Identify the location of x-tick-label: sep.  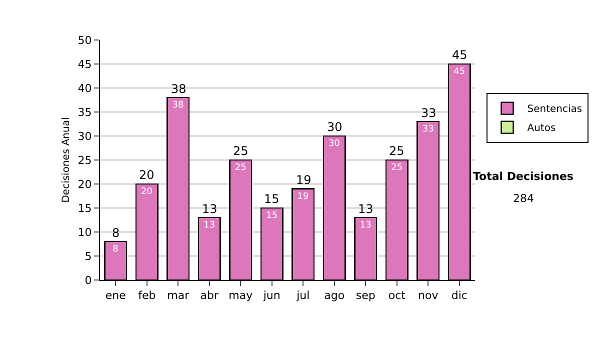
(366, 295).